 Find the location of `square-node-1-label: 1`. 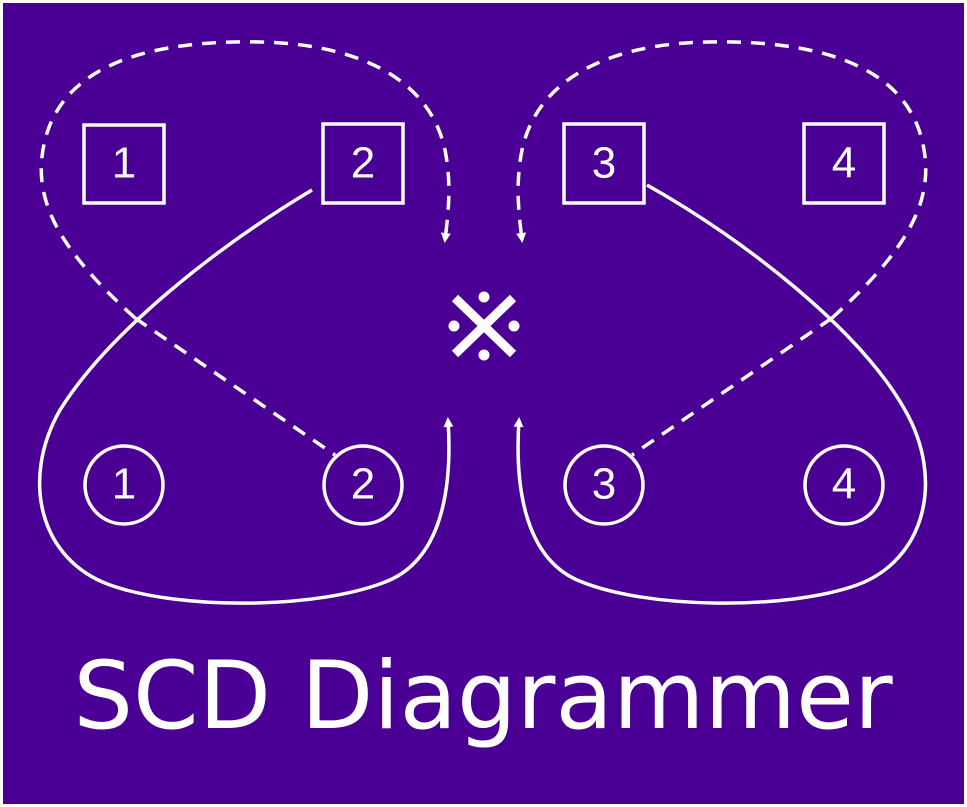

square-node-1-label: 1 is located at coordinates (124, 163).